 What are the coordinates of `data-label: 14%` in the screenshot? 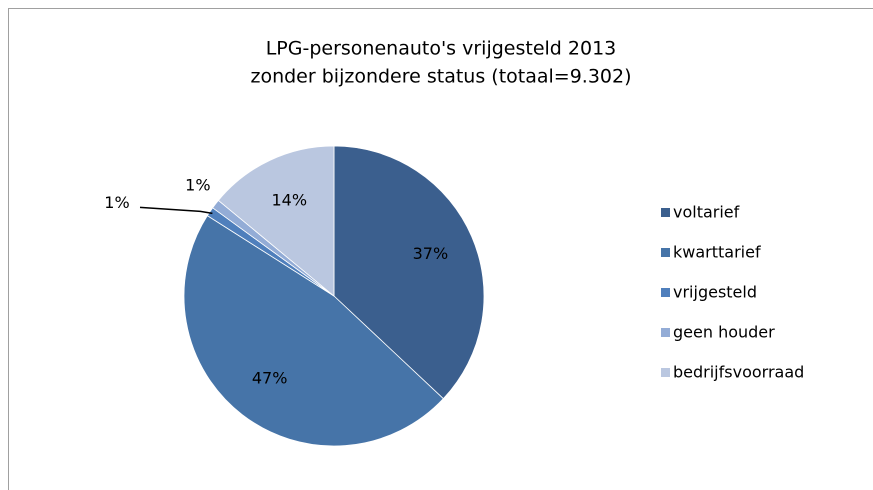 It's located at (290, 199).